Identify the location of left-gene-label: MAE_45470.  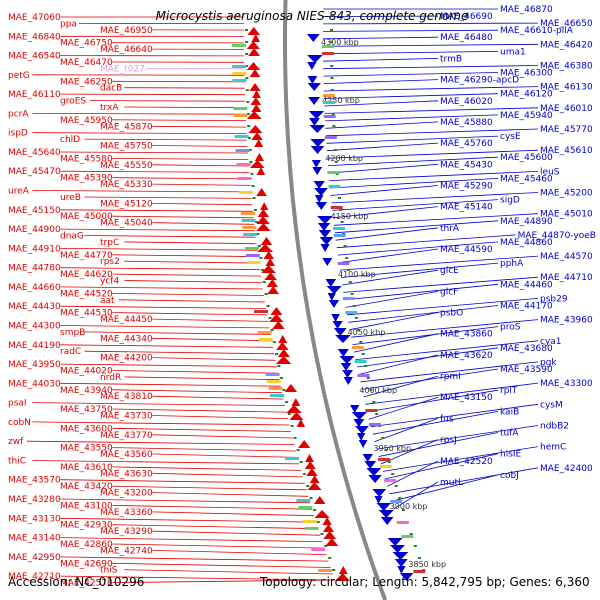
(34, 172).